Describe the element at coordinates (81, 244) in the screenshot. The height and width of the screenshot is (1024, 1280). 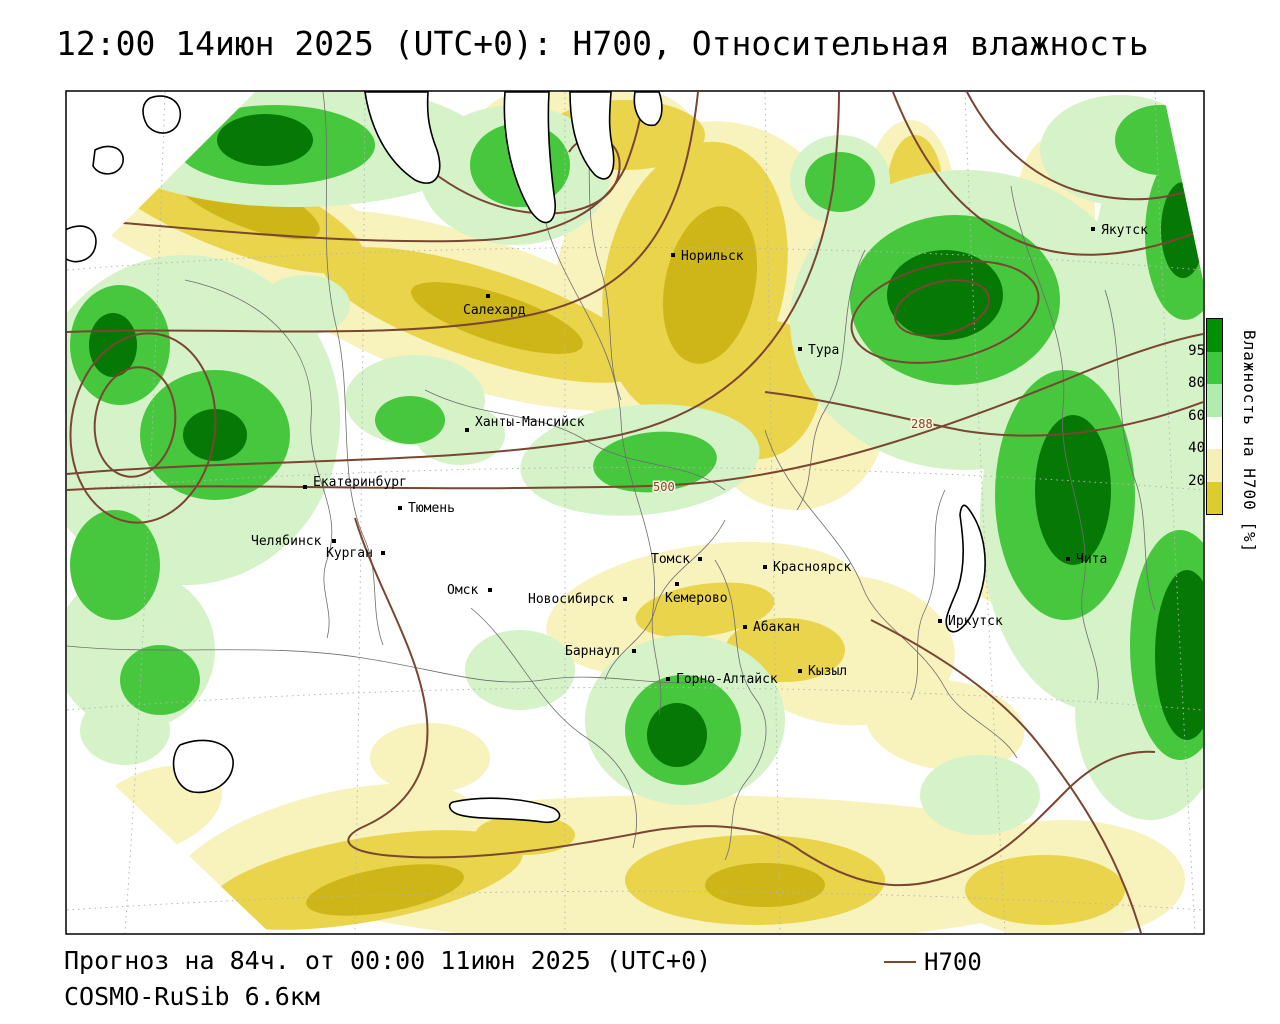
I see `coast-outline` at that location.